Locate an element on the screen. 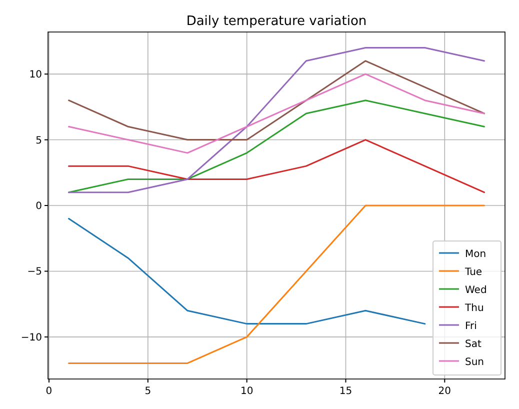 The height and width of the screenshot is (409, 519). legend-label: Tue is located at coordinates (473, 272).